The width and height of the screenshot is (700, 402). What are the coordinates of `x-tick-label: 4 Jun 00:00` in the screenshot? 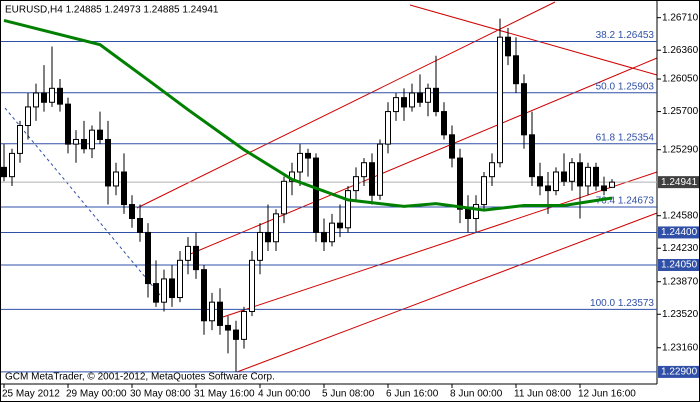 It's located at (284, 394).